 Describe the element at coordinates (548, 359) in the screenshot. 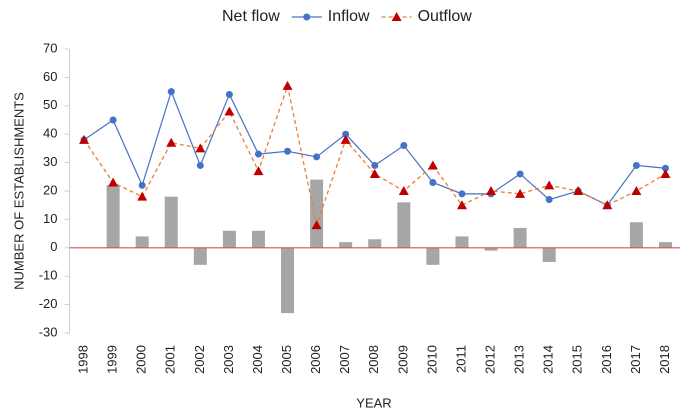

I see `x-tick-label: 2014` at that location.